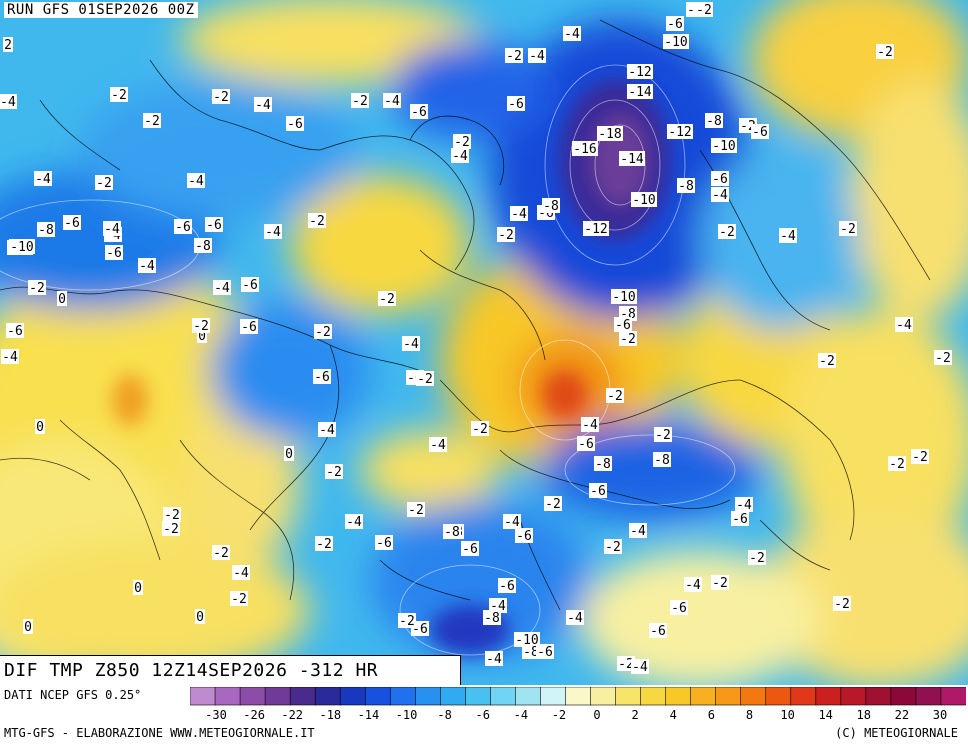  Describe the element at coordinates (73, 695) in the screenshot. I see `data-source-label: DATI NCEP GFS 0.25°` at that location.